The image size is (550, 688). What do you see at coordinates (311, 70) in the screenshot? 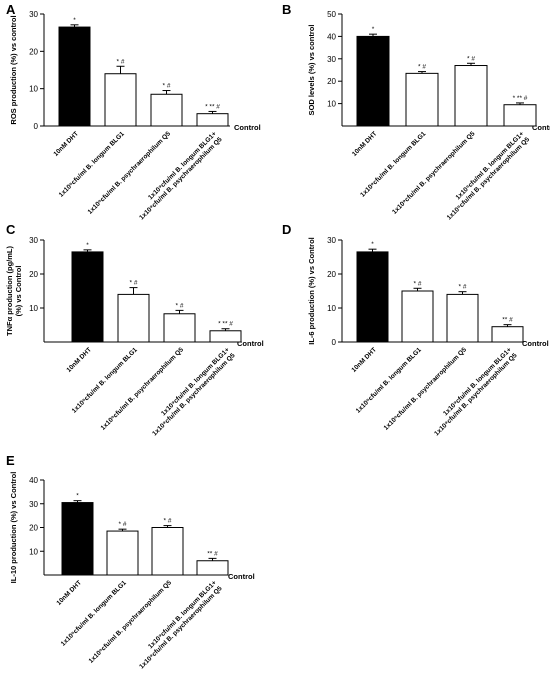
I see `panel-b-y-axis-label: SOD levels (%) vs control` at bounding box center [311, 70].